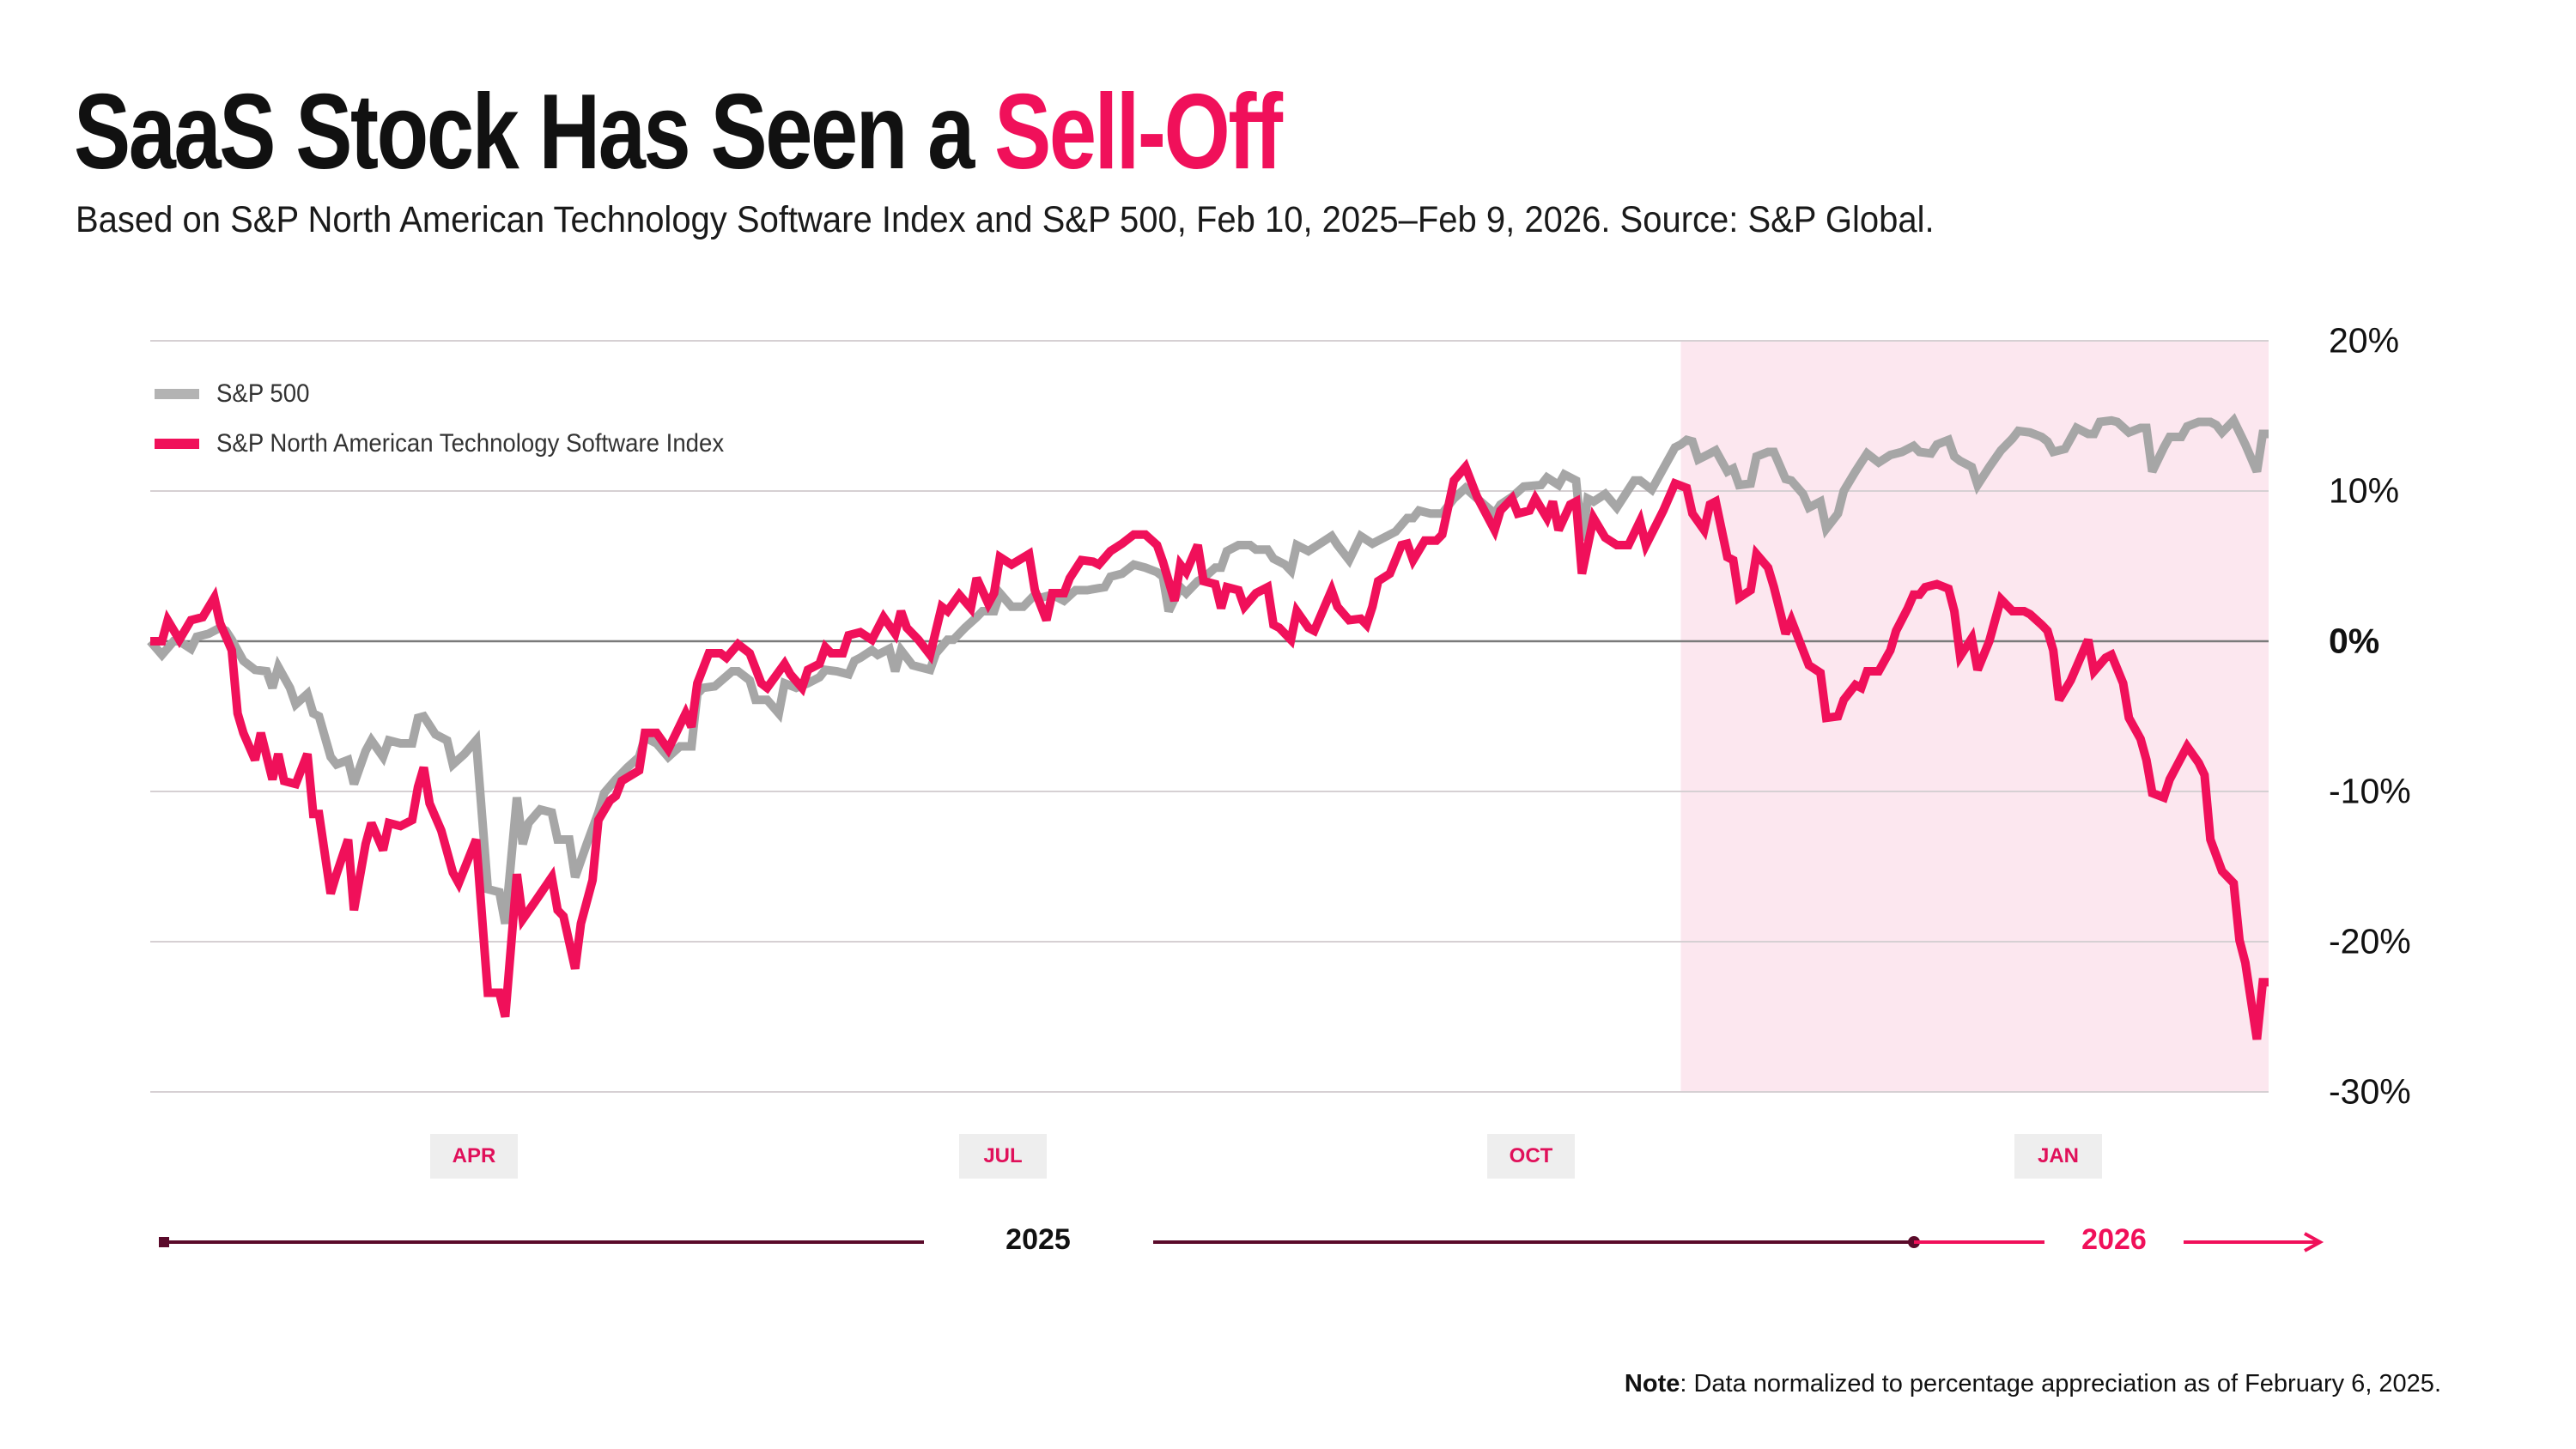  I want to click on y-tick-label: 10%, so click(2364, 490).